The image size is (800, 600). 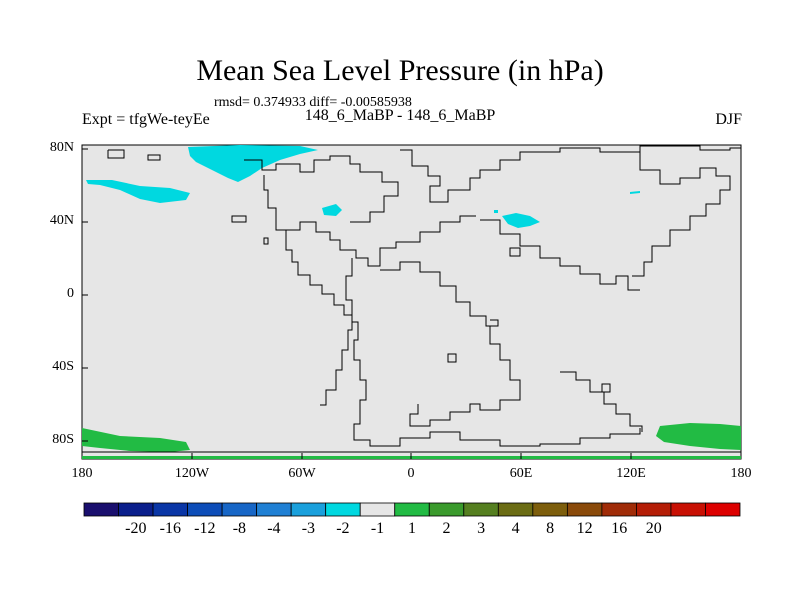 What do you see at coordinates (570, 174) in the screenshot?
I see `coast-eurasia` at bounding box center [570, 174].